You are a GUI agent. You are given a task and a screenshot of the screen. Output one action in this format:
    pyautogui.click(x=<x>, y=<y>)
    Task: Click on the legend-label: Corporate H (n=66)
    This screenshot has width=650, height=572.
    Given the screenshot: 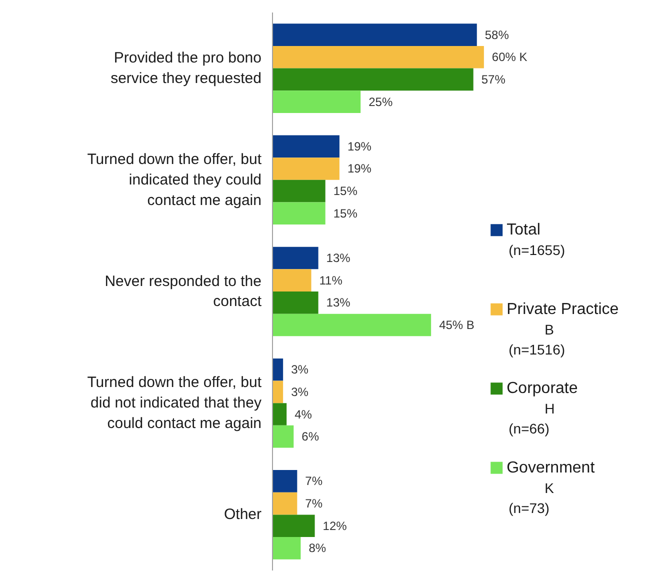 What is the action you would take?
    pyautogui.click(x=542, y=408)
    